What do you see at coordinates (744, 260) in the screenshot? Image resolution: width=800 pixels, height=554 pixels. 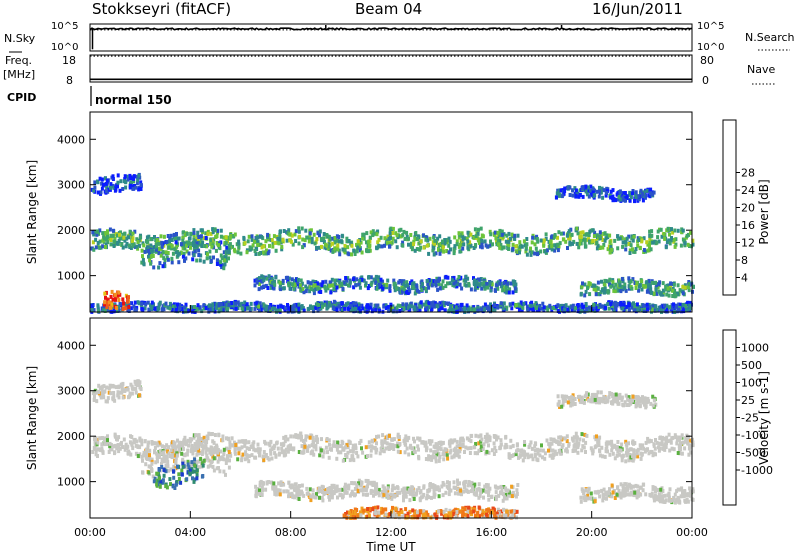 I see `colorbar-tick-label-1: 8` at bounding box center [744, 260].